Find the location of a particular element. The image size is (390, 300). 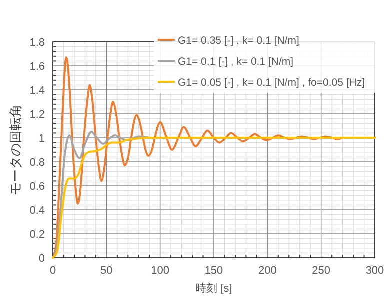

x-tick-label: 200 is located at coordinates (267, 271).